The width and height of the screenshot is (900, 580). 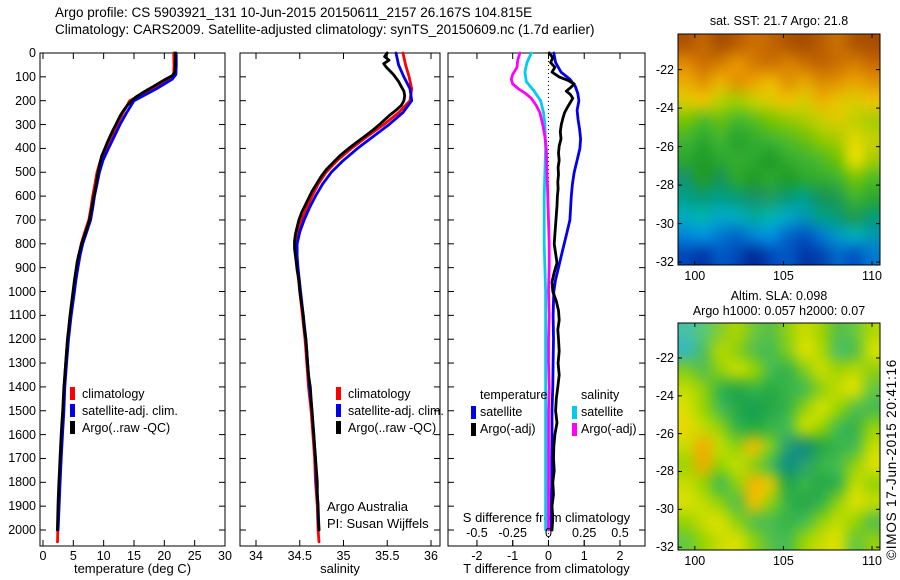 What do you see at coordinates (43, 556) in the screenshot?
I see `temperature-profile-xtick-label: 0` at bounding box center [43, 556].